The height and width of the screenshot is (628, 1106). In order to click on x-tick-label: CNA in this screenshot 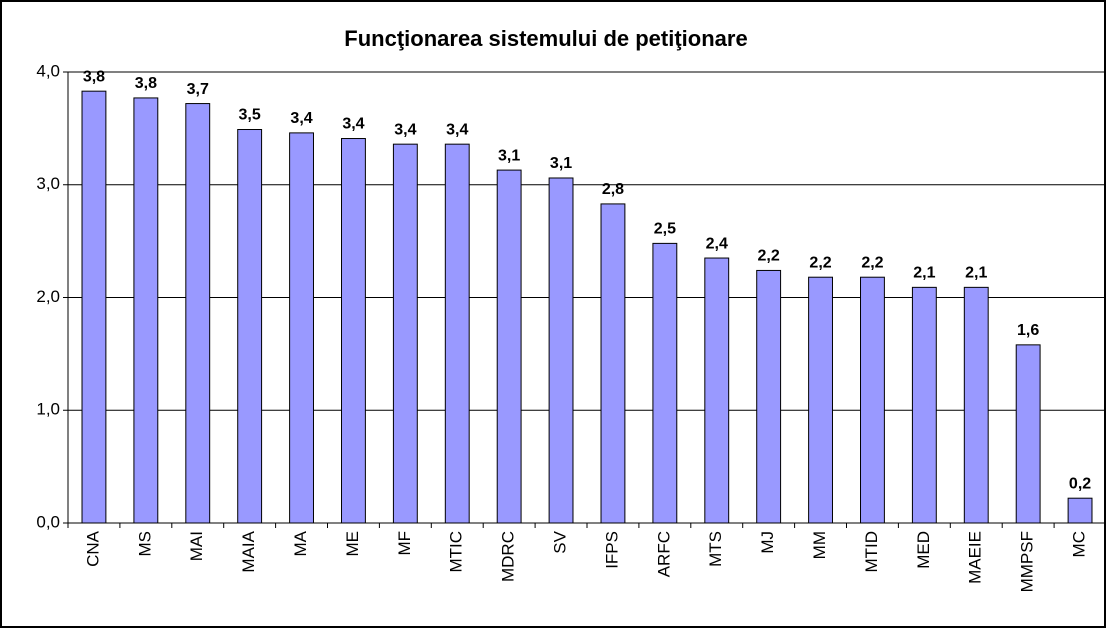, I will do `click(92, 548)`.